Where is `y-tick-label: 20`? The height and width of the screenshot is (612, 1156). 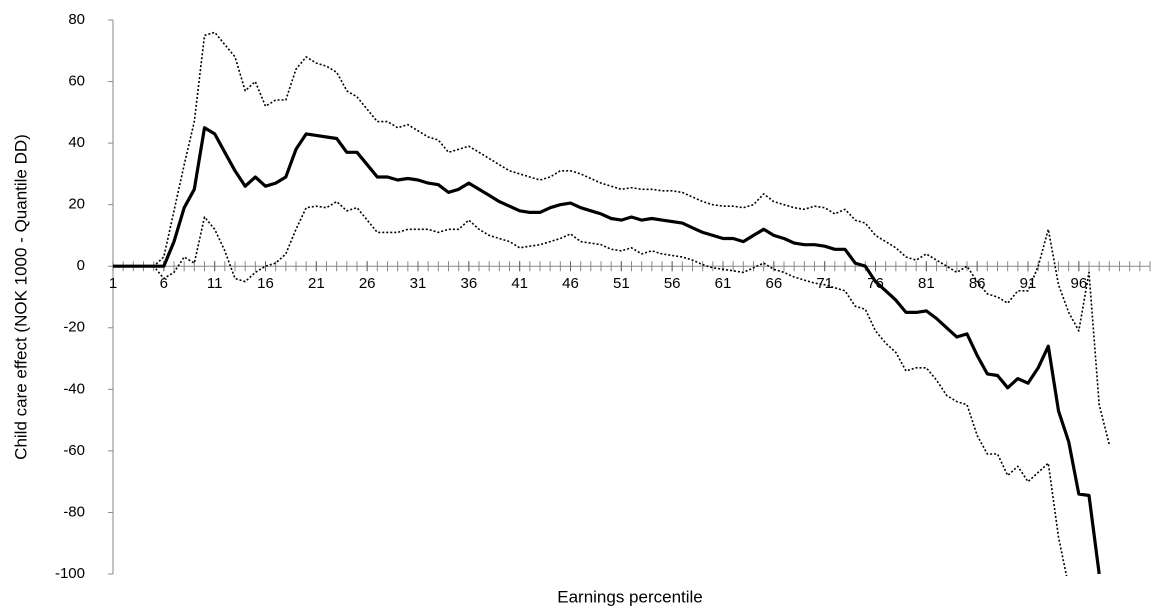
y-tick-label: 20 is located at coordinates (76, 204).